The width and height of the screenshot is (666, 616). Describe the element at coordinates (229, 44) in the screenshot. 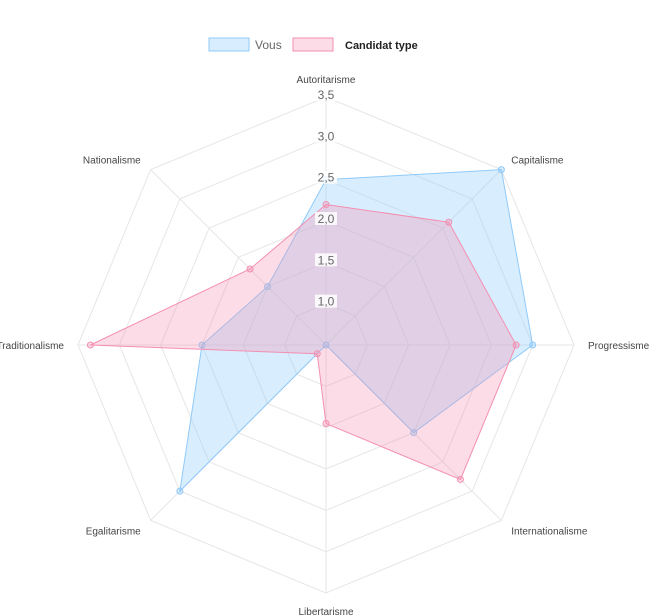

I see `legend-swatch-vous` at that location.